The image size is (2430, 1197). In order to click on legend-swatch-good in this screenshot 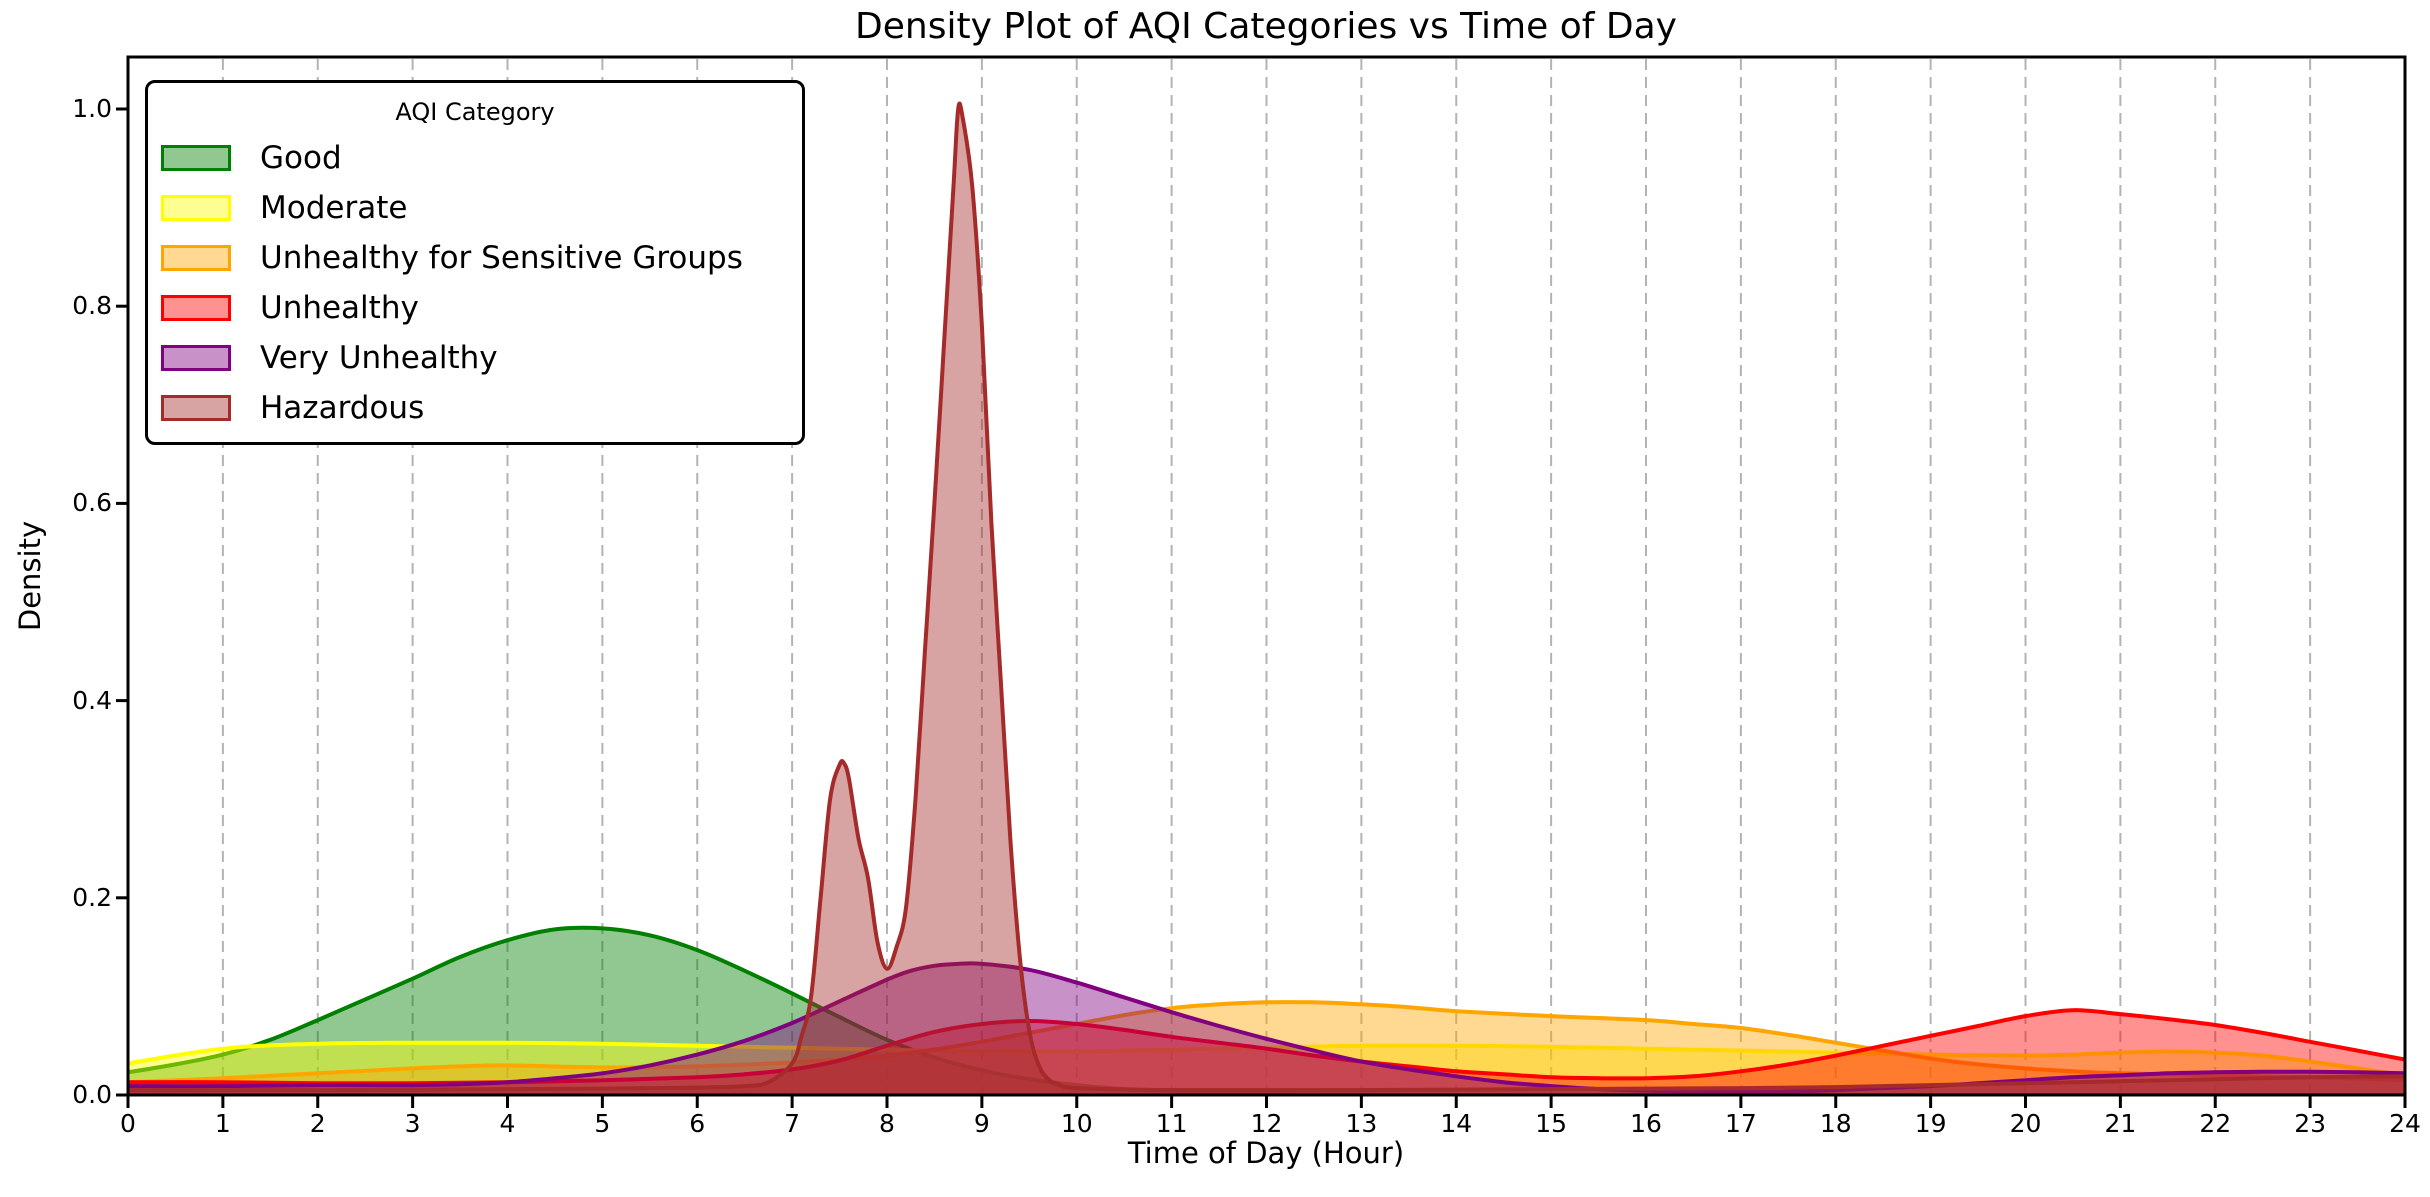, I will do `click(196, 158)`.